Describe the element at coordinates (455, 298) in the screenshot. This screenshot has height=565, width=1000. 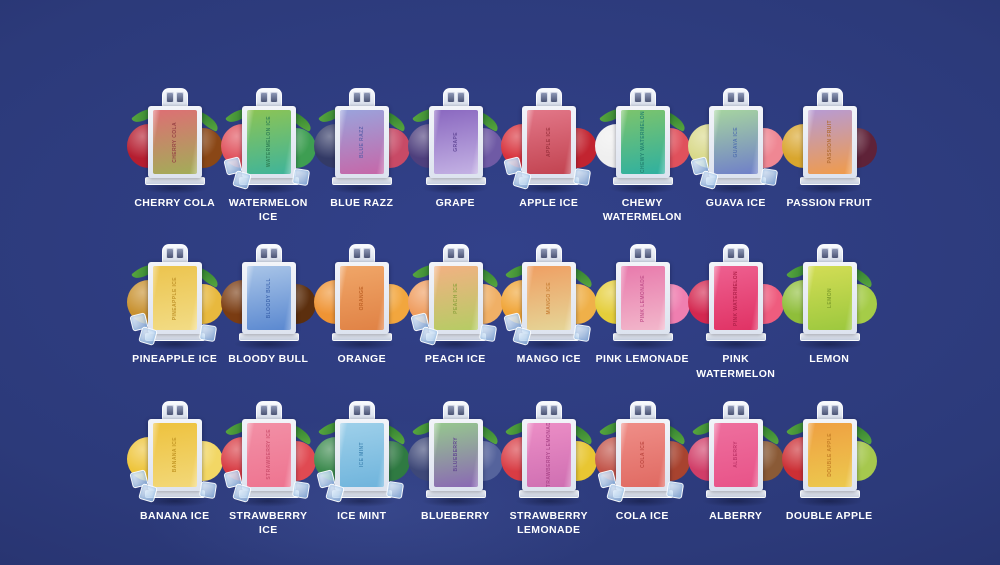
I see `pod-body: Peach Ice` at that location.